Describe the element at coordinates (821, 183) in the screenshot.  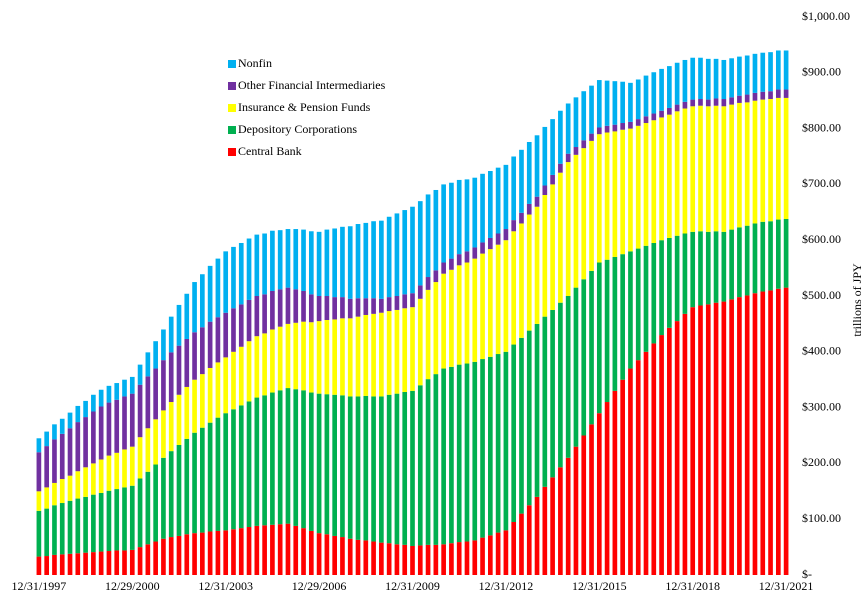
I see `y-tick-label: $700.00` at that location.